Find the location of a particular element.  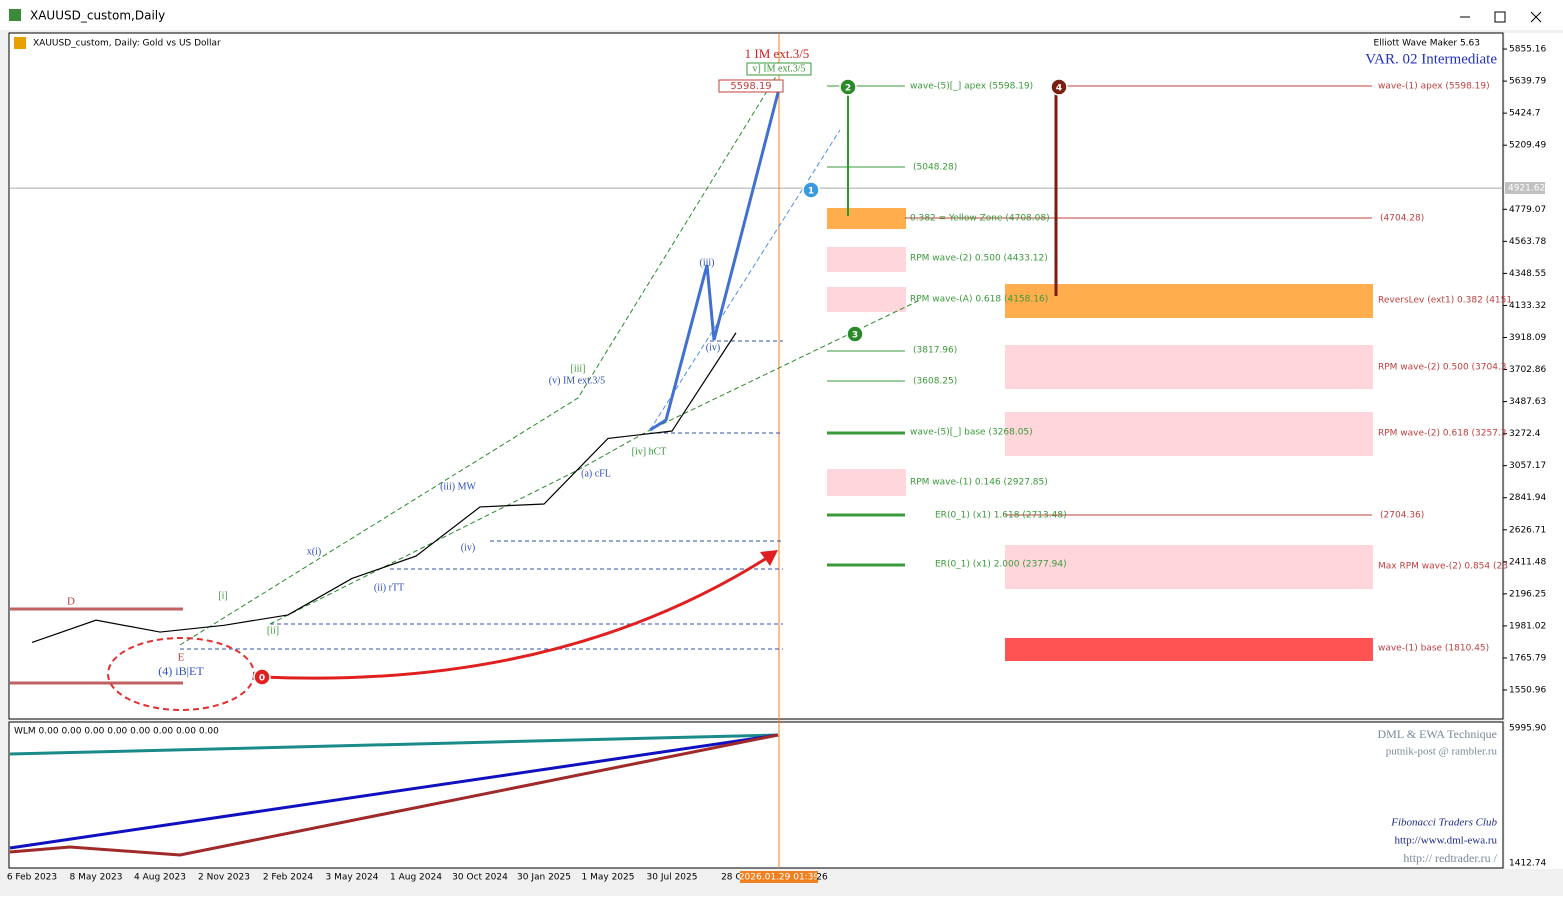

y-tick-label: 2626.71 is located at coordinates (1527, 530).